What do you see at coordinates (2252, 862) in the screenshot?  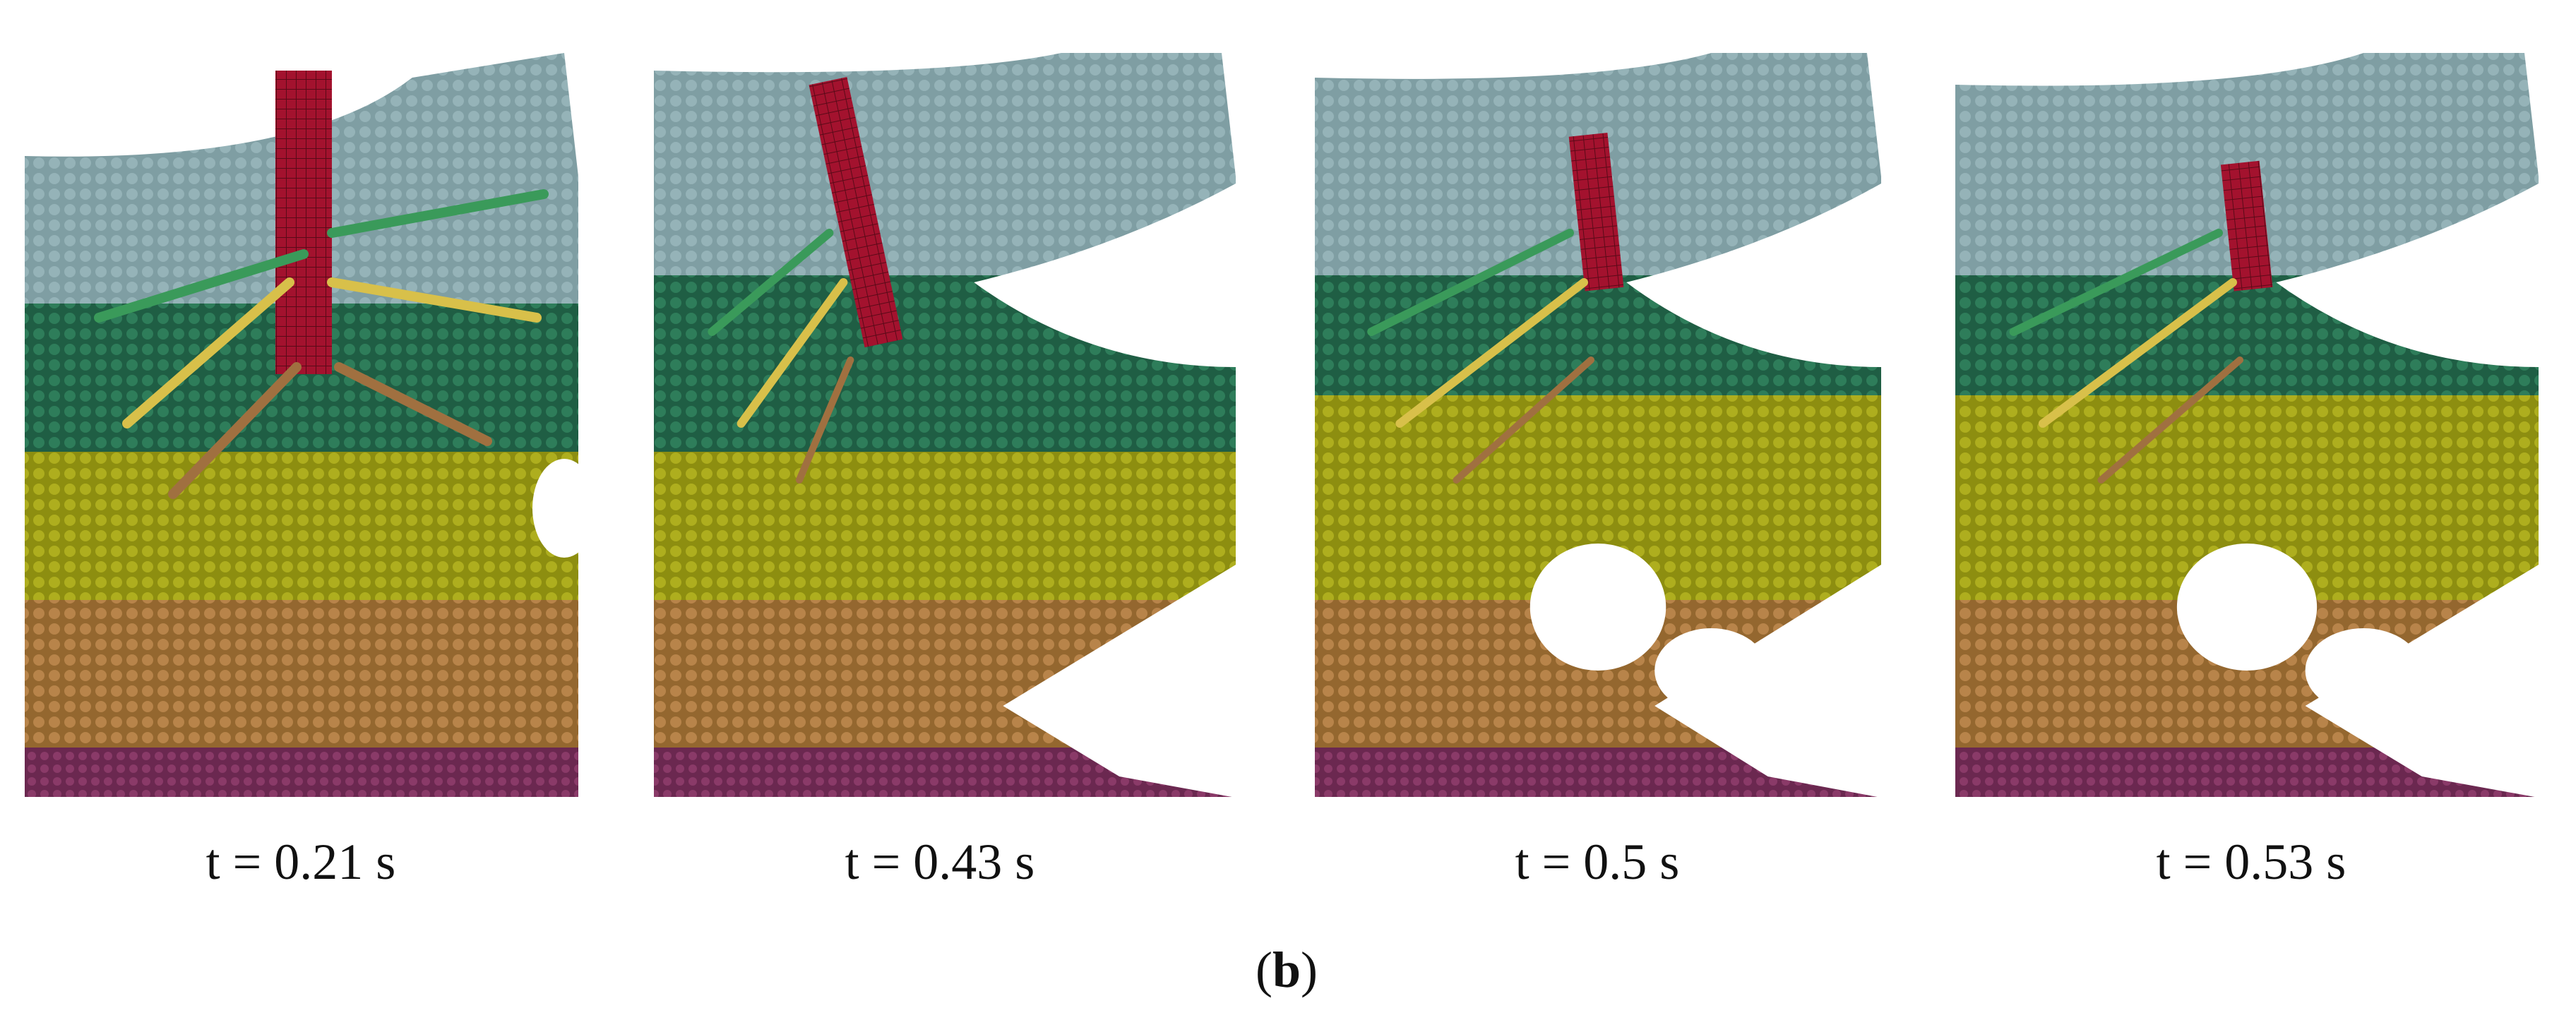 I see `time-label: t = 0.53 s` at bounding box center [2252, 862].